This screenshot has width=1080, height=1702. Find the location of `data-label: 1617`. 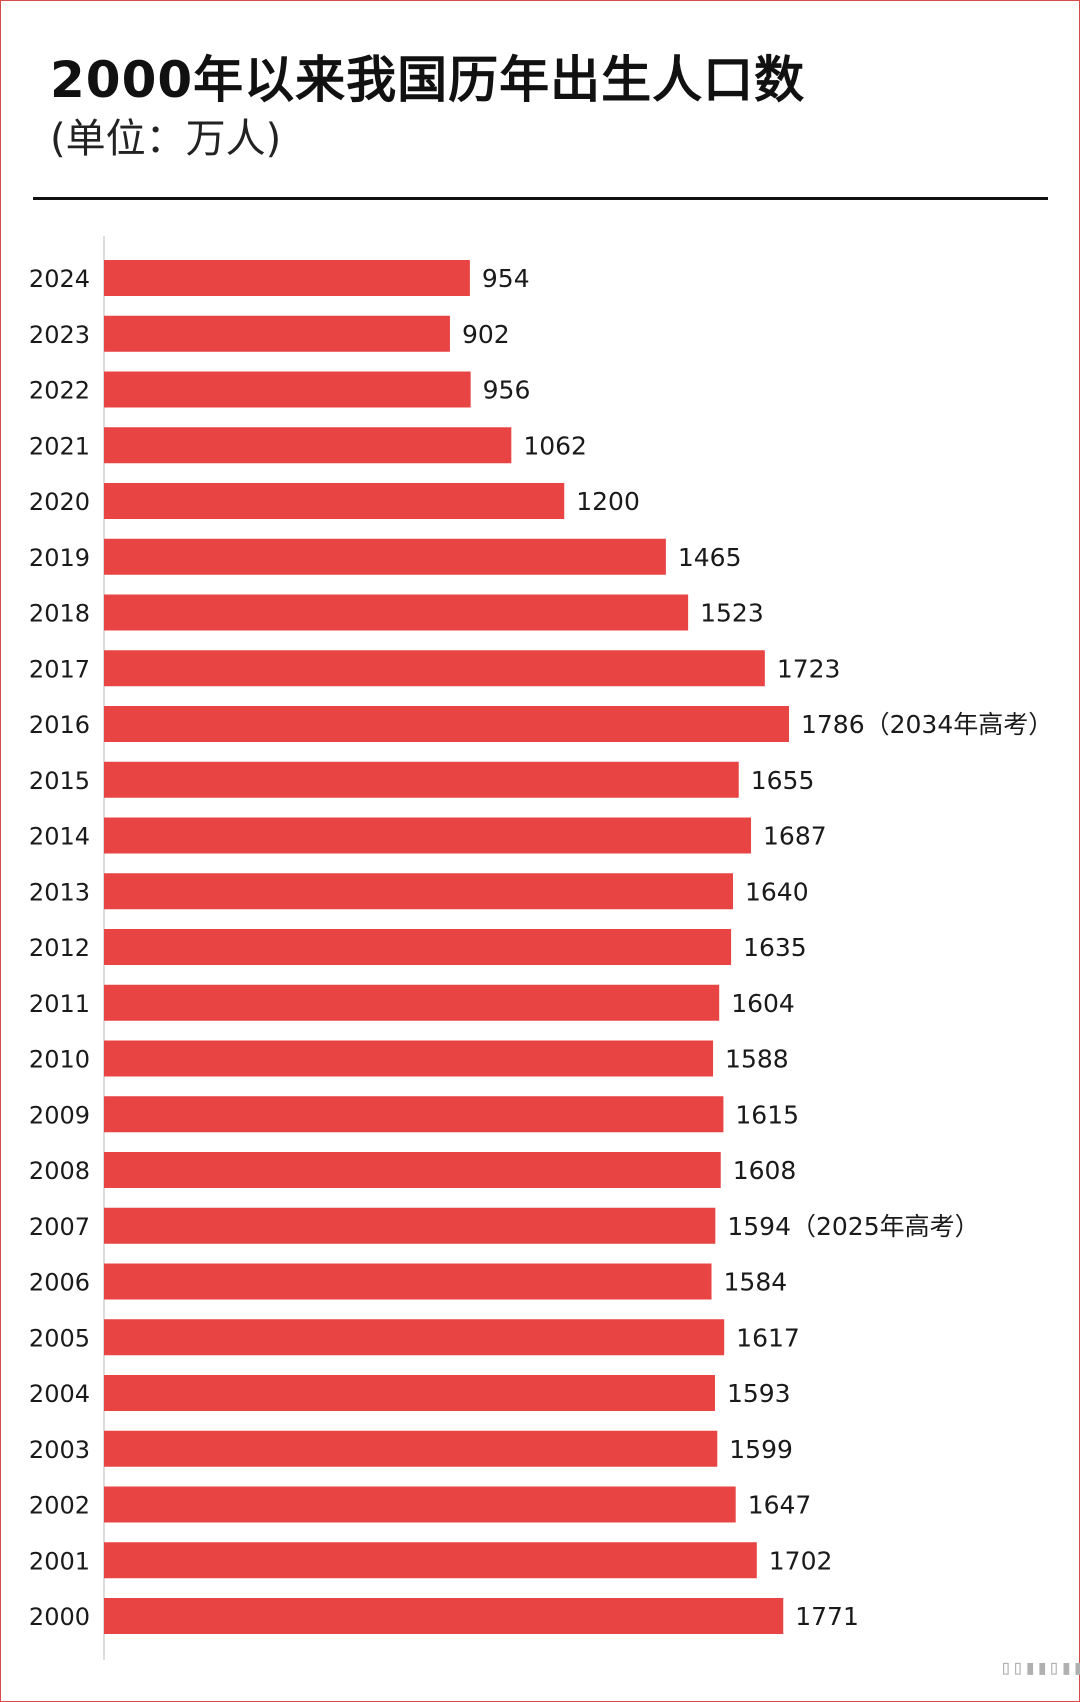

data-label: 1617 is located at coordinates (768, 1337).